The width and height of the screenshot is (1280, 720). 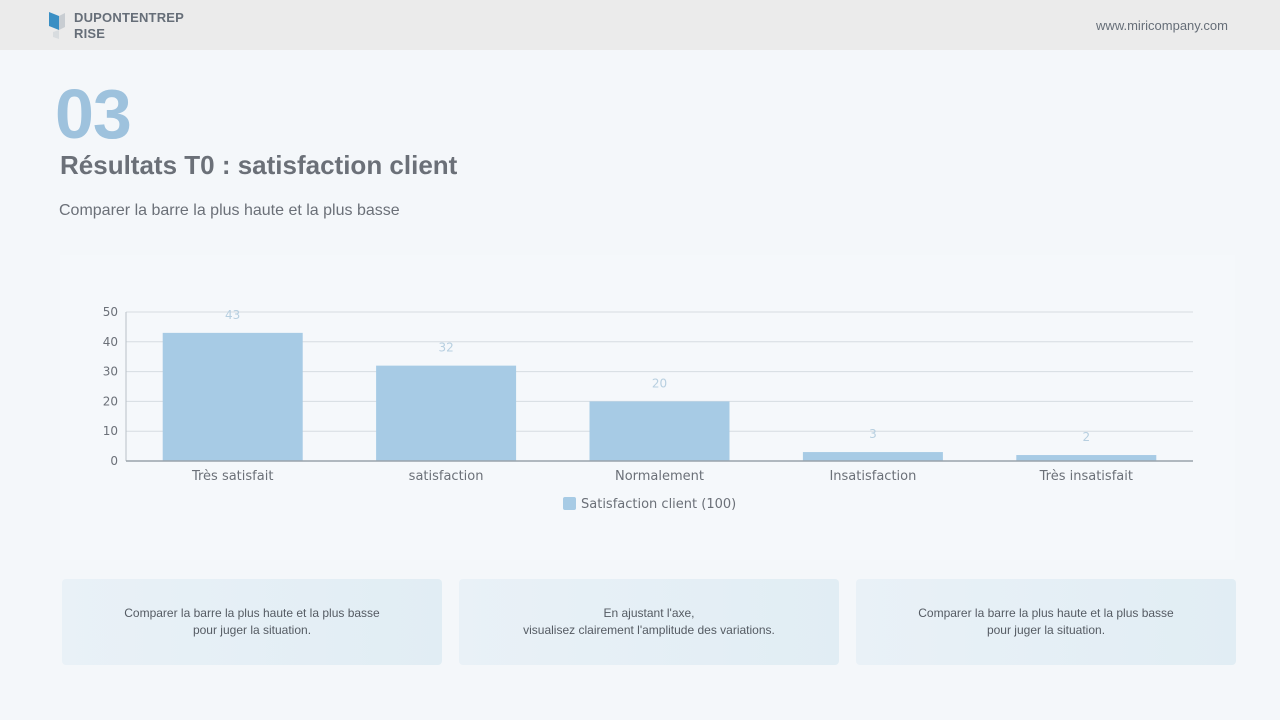 I want to click on data-label: 3, so click(x=873, y=434).